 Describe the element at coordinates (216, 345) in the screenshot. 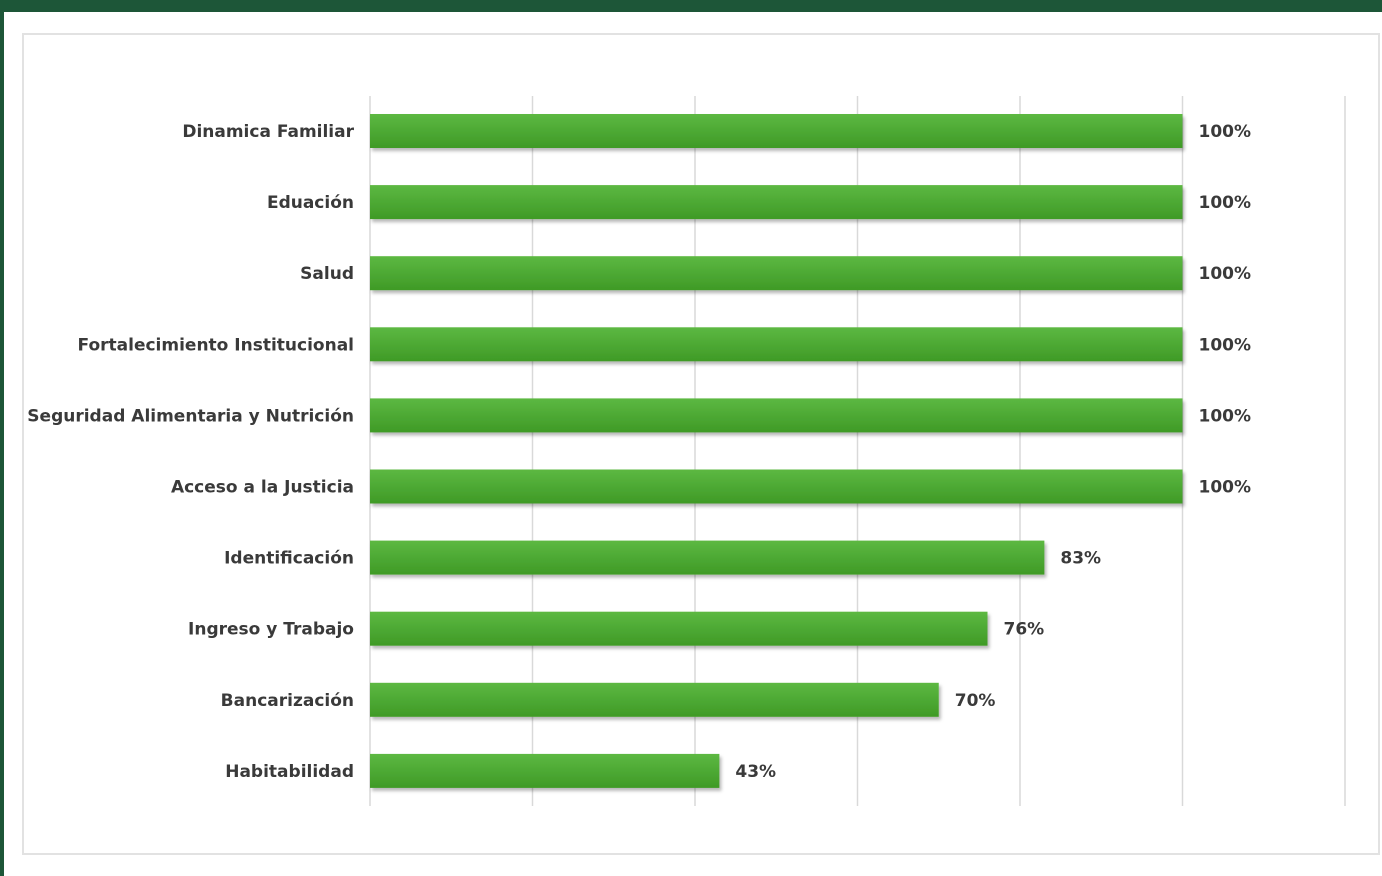

I see `category-label: Fortalecimiento Institucional` at that location.